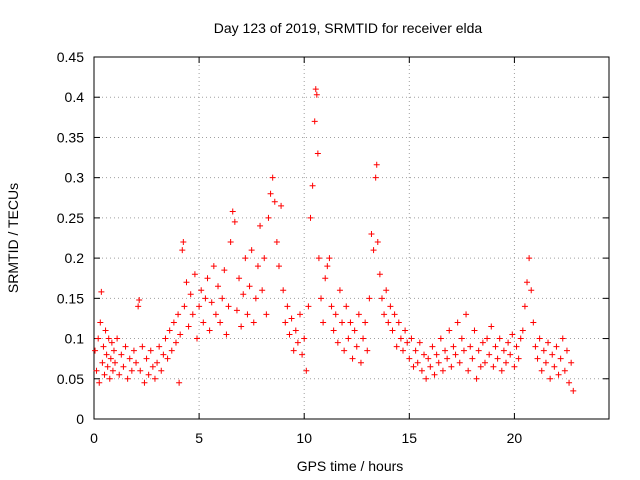  Describe the element at coordinates (70, 137) in the screenshot. I see `y-tick-label: 0.35` at that location.